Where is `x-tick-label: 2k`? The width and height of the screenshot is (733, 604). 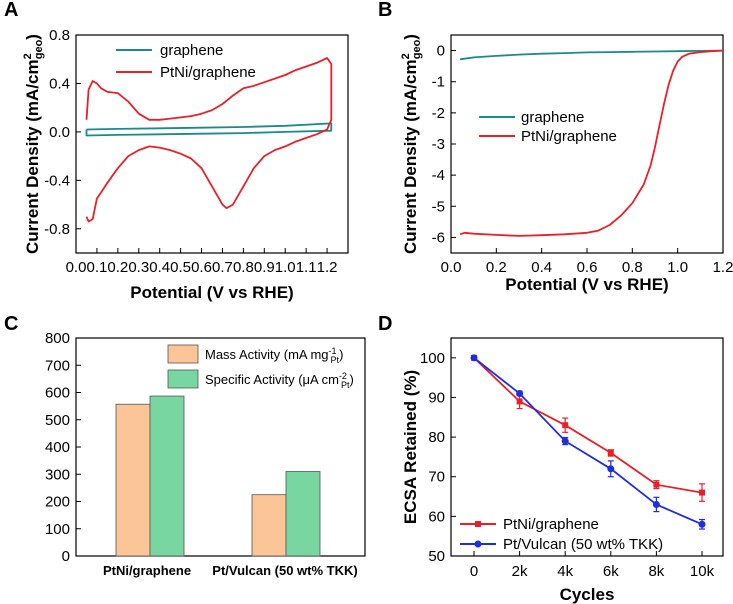 x-tick-label: 2k is located at coordinates (520, 571).